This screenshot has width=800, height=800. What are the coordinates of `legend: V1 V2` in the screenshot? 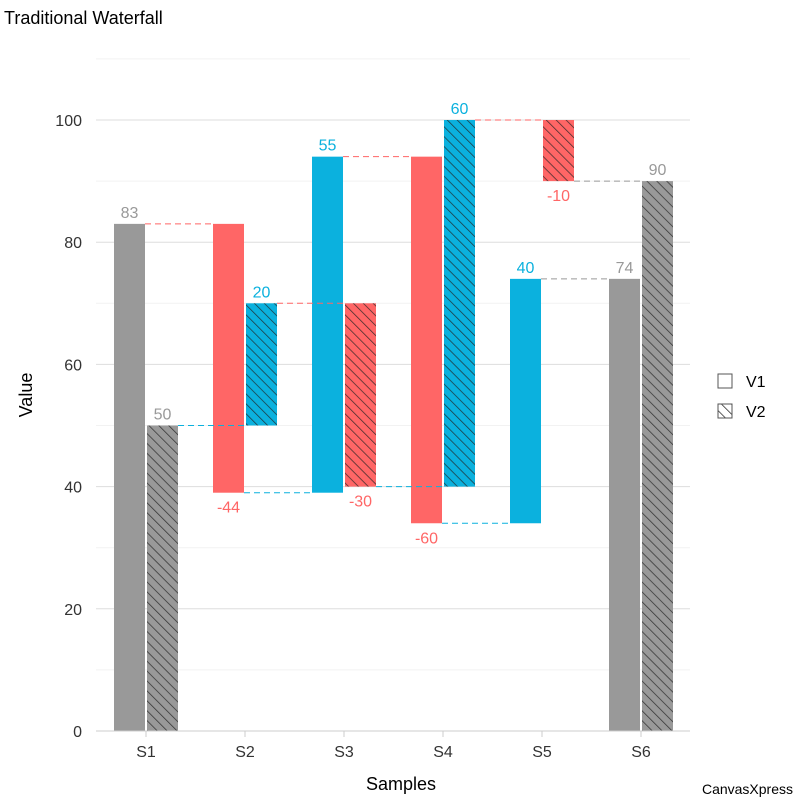 It's located at (741, 397).